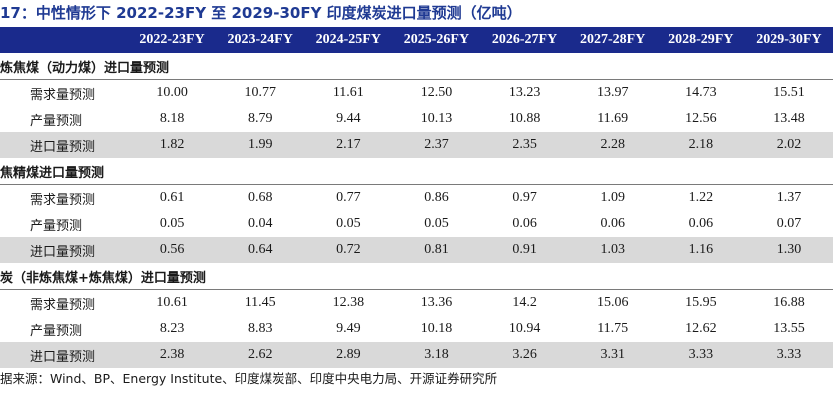 Image resolution: width=833 pixels, height=411 pixels. Describe the element at coordinates (788, 40) in the screenshot. I see `header-cell-year: 2029-30FY` at that location.